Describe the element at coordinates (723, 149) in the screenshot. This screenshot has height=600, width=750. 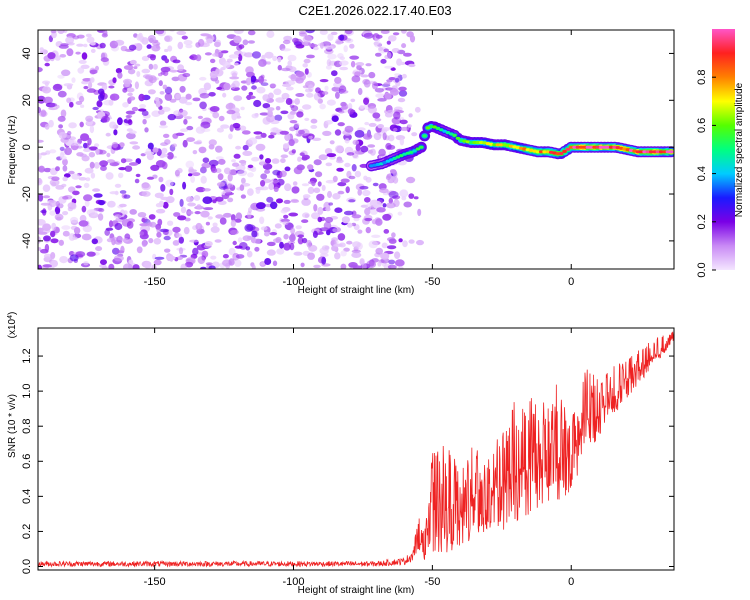
I see `colorbar-gradient` at that location.